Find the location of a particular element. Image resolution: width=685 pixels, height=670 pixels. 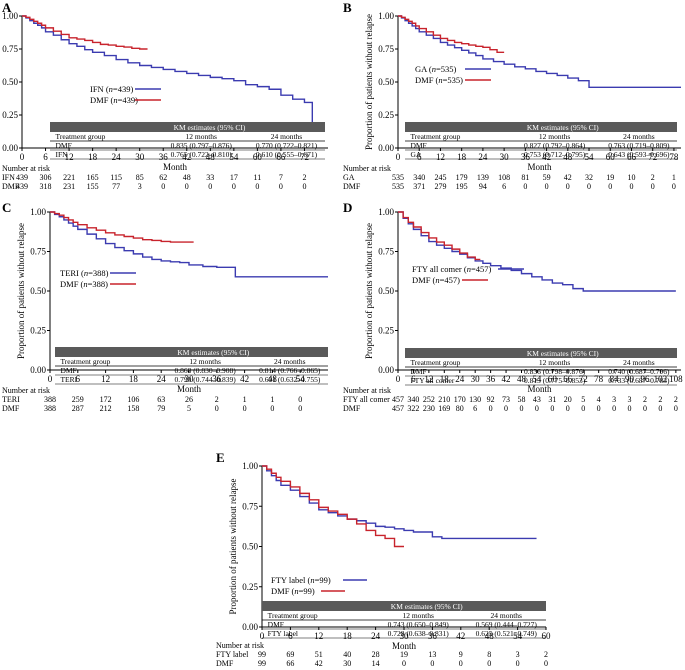

km-table-cell: 0.733 (0.687–0.783) is located at coordinates (639, 380).